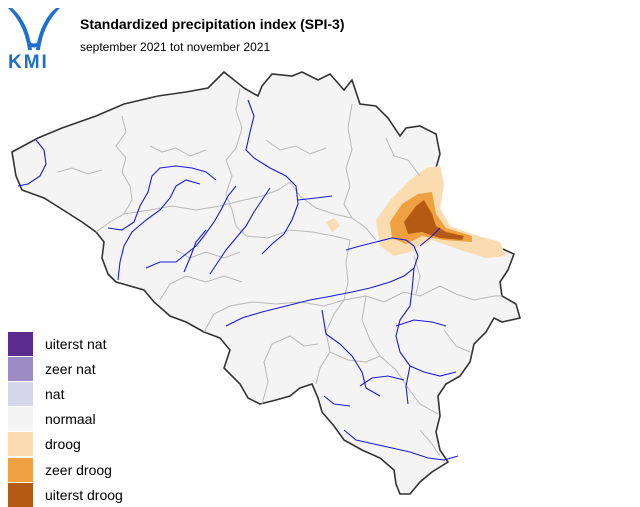 This screenshot has width=640, height=507. I want to click on kmi-logo: KMI, so click(34, 39).